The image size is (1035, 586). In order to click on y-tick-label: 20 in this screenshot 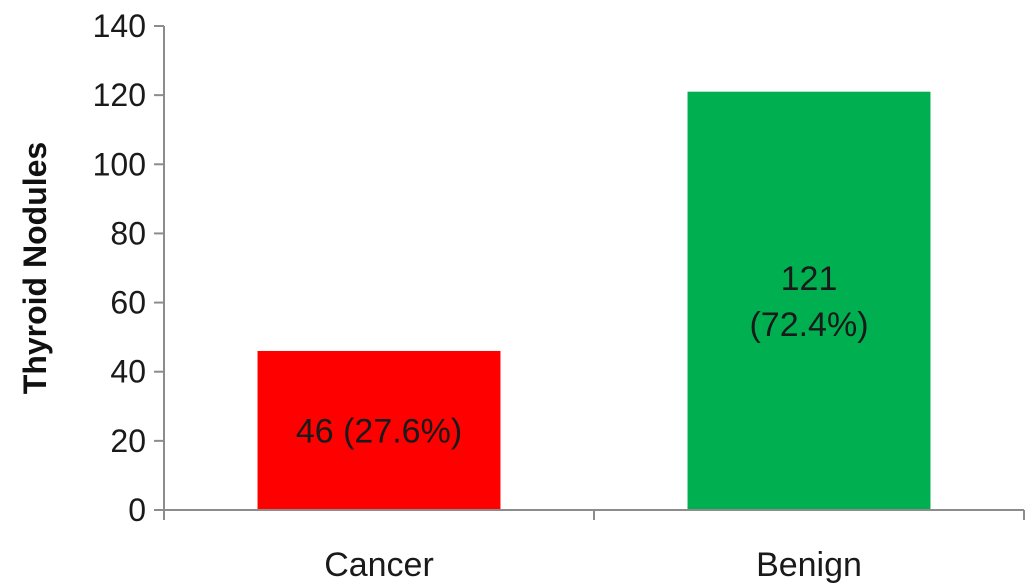, I will do `click(128, 441)`.